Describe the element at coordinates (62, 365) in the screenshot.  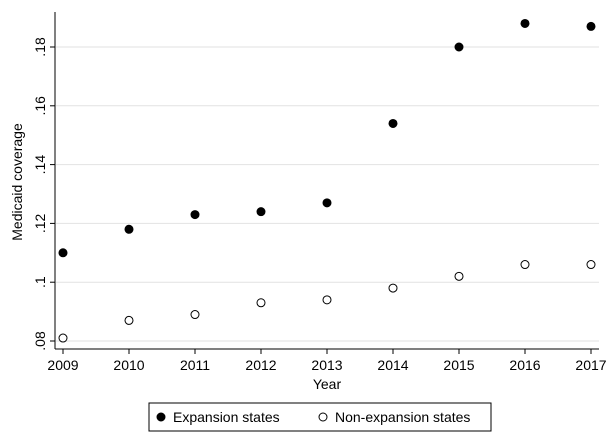
I see `x-tick-label: 2009` at that location.